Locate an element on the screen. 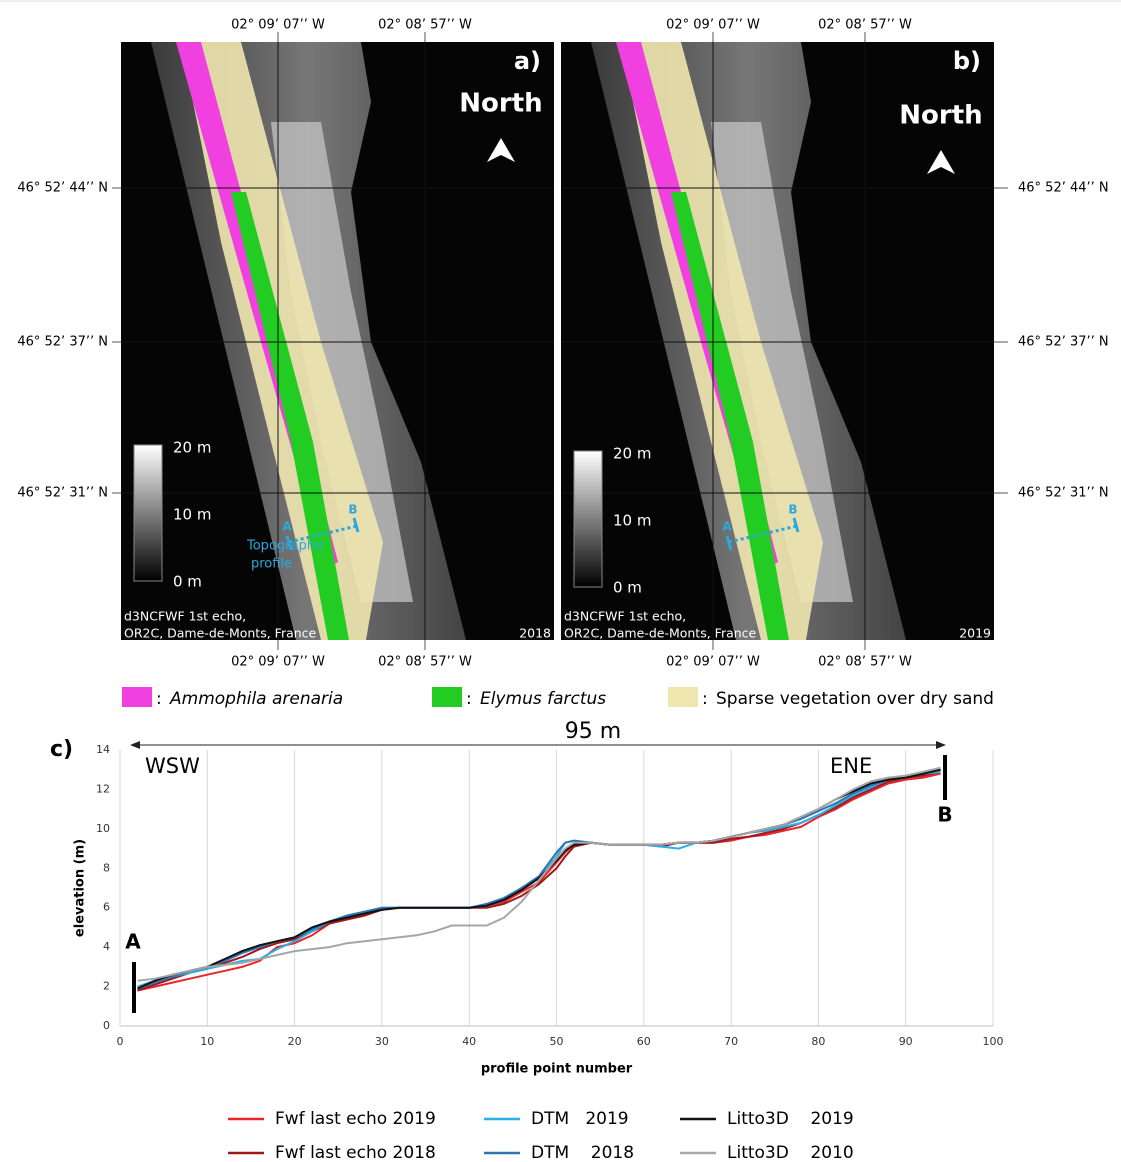 This screenshot has width=1121, height=1162. x-tick-label: 10 is located at coordinates (207, 1041).